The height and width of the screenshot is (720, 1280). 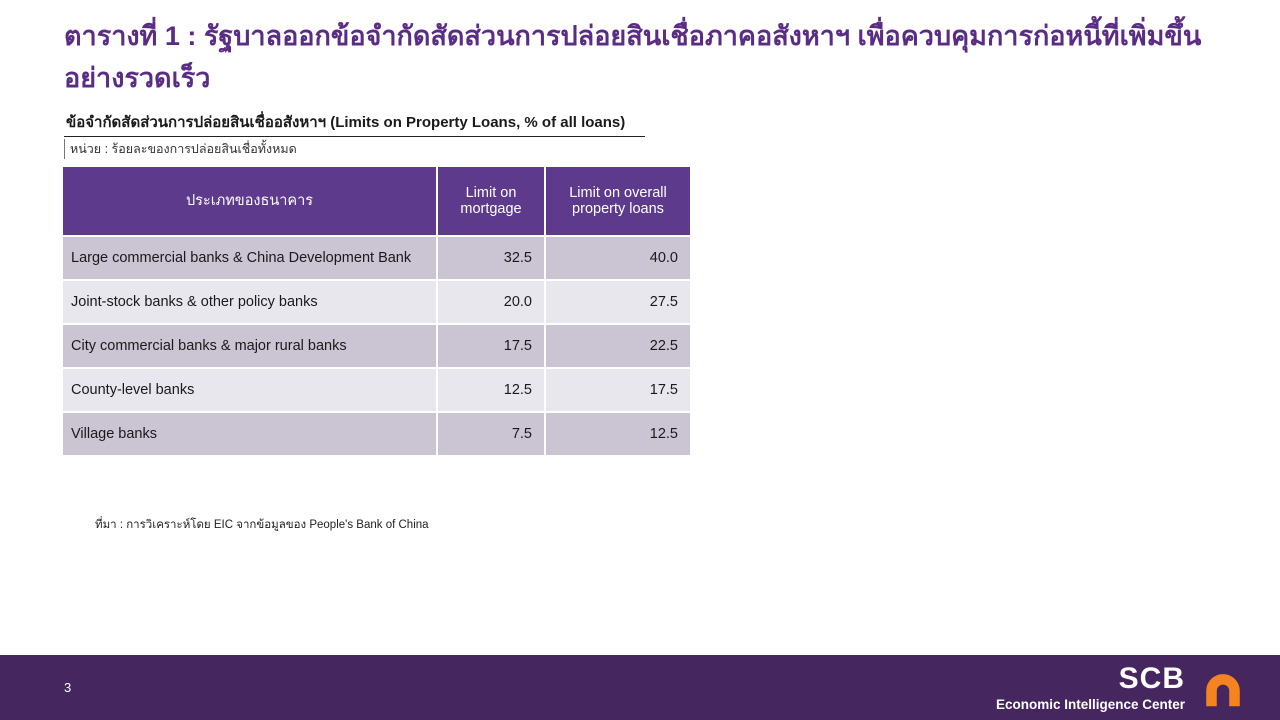 What do you see at coordinates (490, 434) in the screenshot?
I see `limit-mortgage-cell: 7.5` at bounding box center [490, 434].